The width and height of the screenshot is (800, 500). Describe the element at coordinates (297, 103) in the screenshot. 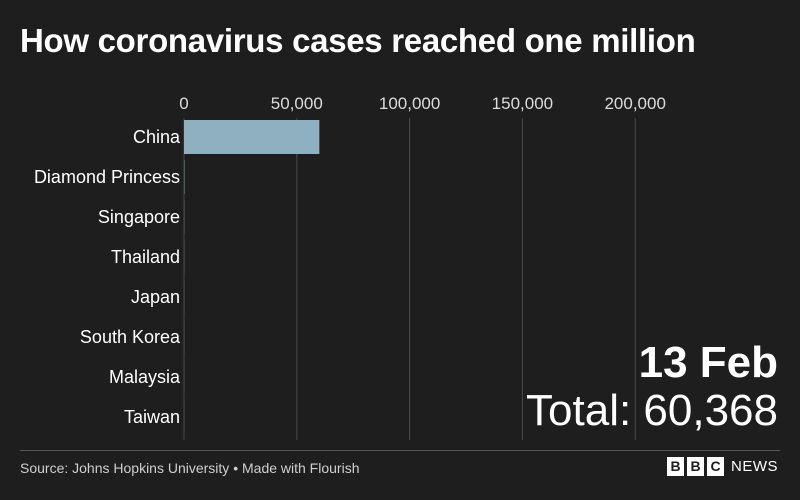

I see `x-tick-label: 50,000` at that location.